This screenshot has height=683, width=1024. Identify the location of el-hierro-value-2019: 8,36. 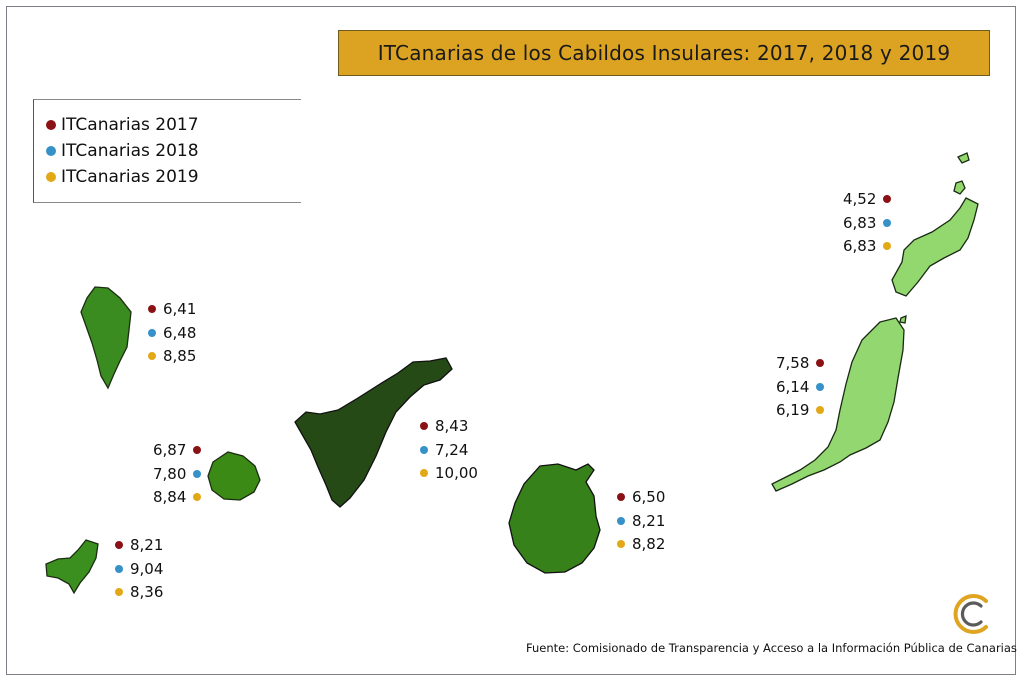
(139, 592).